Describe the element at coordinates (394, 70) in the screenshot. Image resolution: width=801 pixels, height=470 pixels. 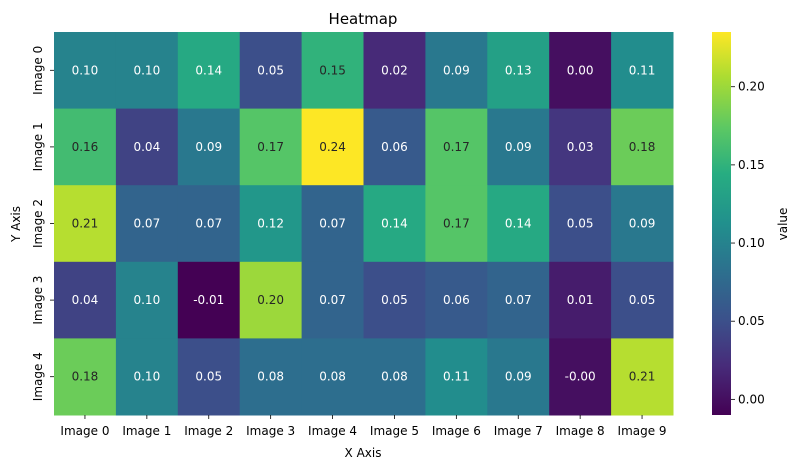
I see `cell-value-label: 0.02` at that location.